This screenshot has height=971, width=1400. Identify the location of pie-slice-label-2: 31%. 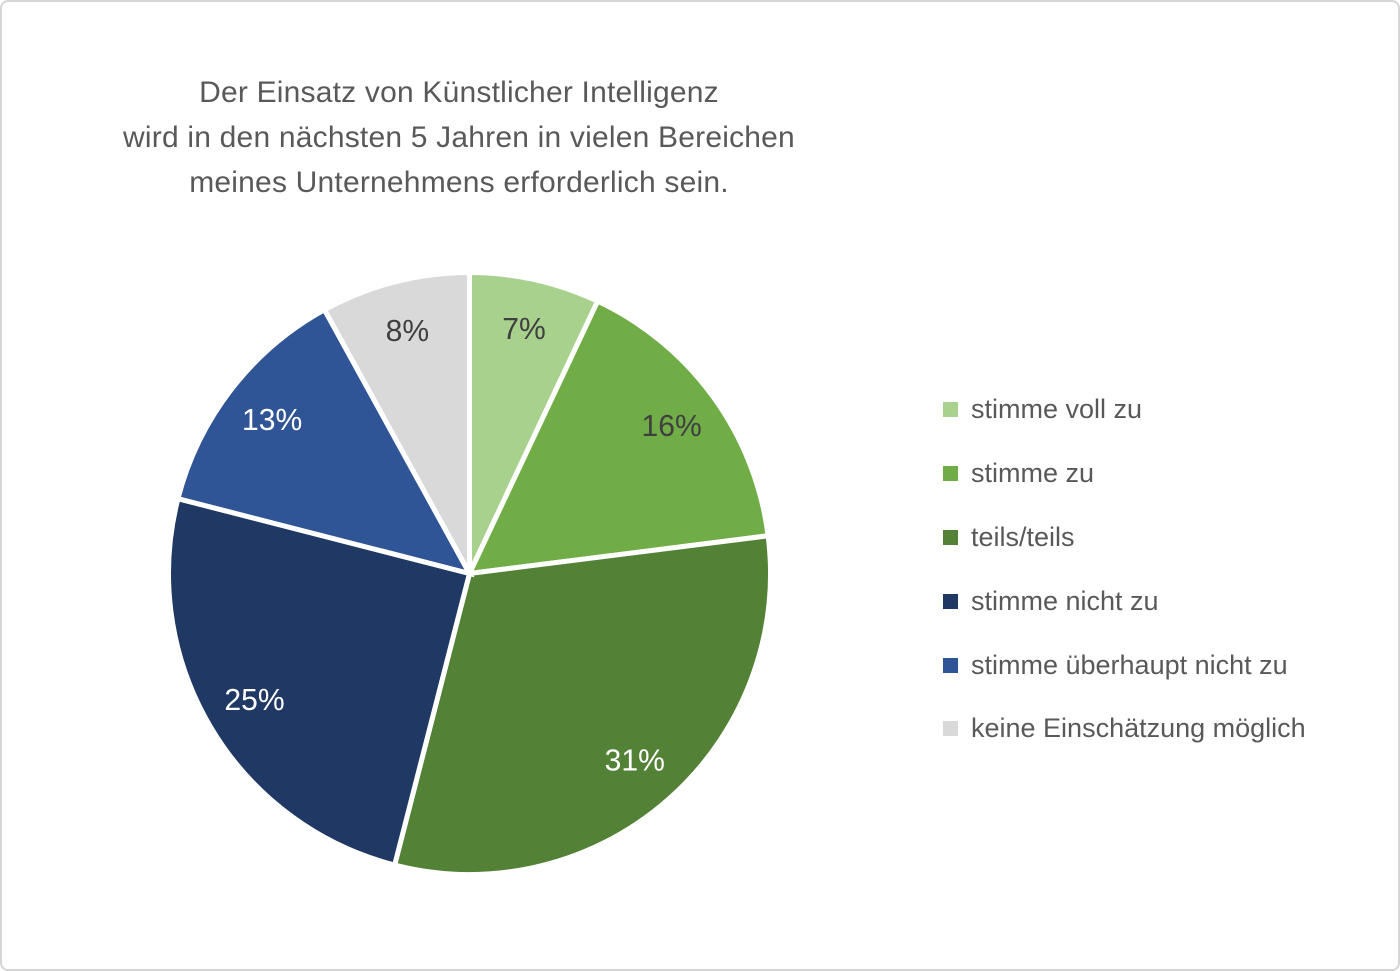
(635, 760).